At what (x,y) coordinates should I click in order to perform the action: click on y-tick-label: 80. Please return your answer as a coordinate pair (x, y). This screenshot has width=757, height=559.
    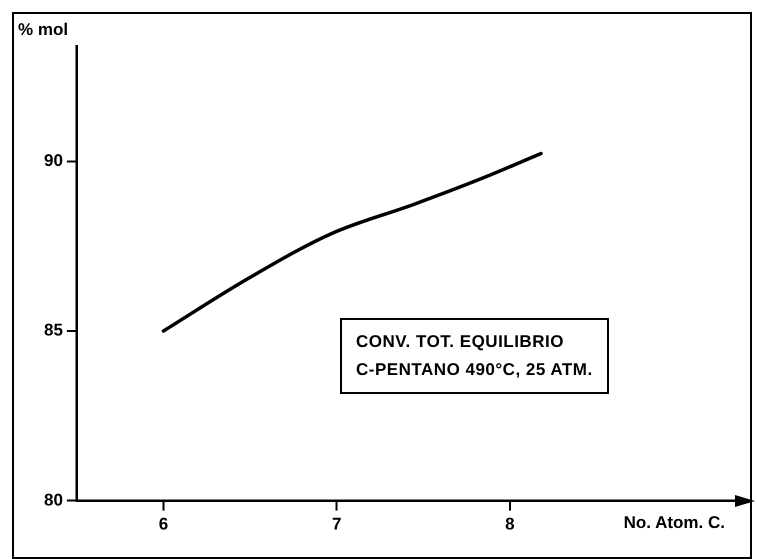
    Looking at the image, I should click on (53, 500).